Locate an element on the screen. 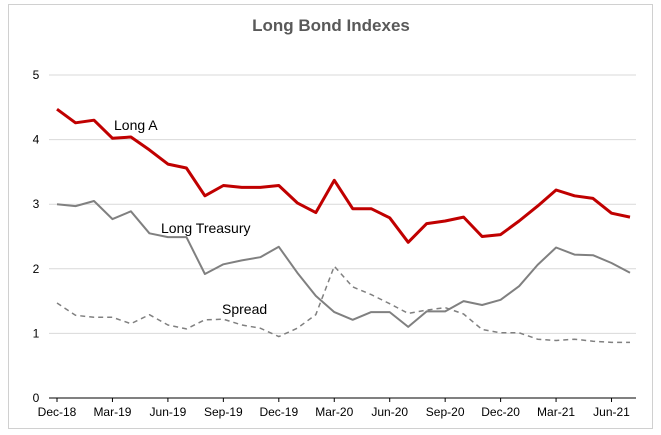 The width and height of the screenshot is (661, 435). x-tick-label: Jun-19 is located at coordinates (168, 412).